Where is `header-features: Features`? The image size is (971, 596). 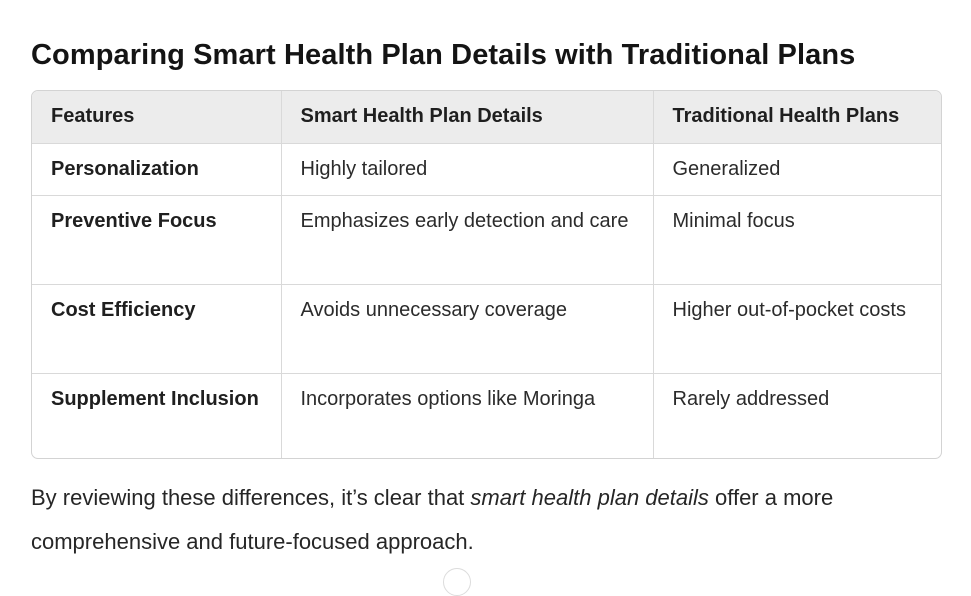 header-features: Features is located at coordinates (157, 117).